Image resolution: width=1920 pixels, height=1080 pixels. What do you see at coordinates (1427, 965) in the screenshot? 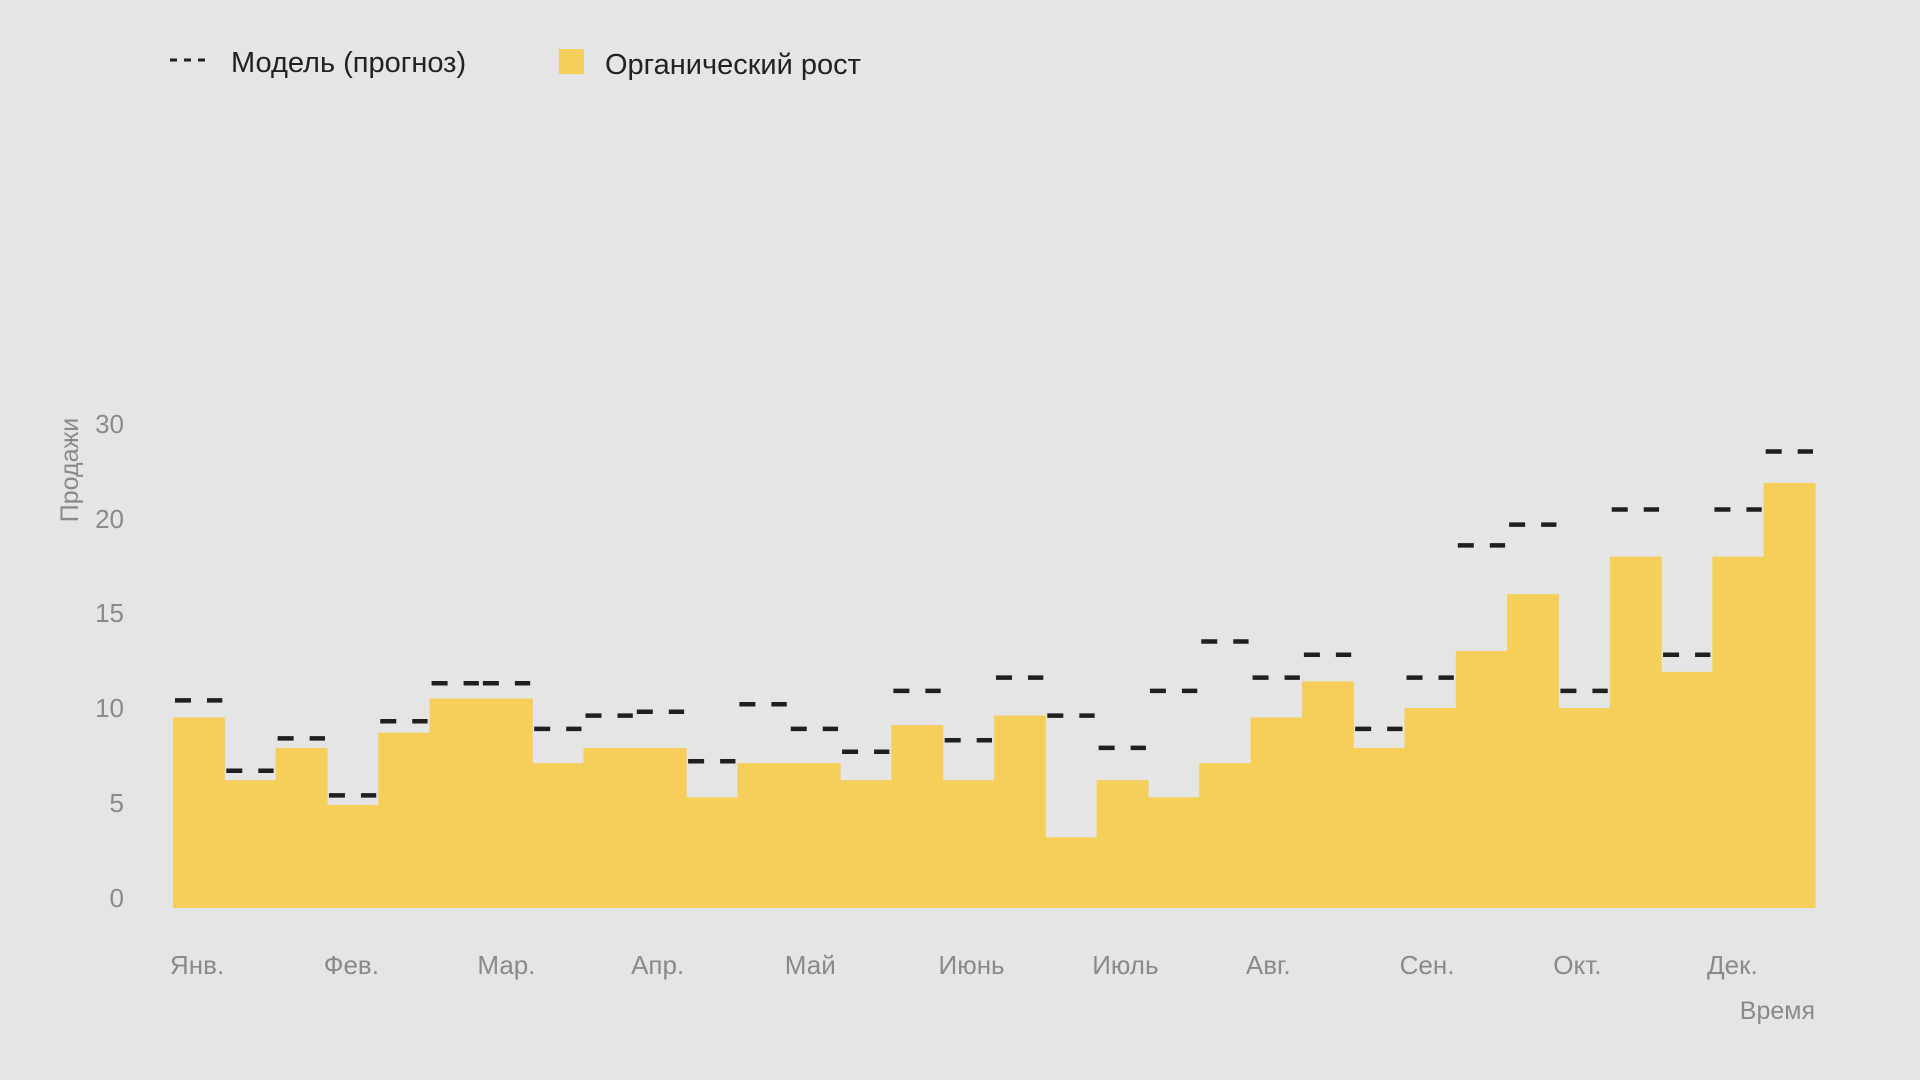
I see `x-tick-label: Сен.` at bounding box center [1427, 965].